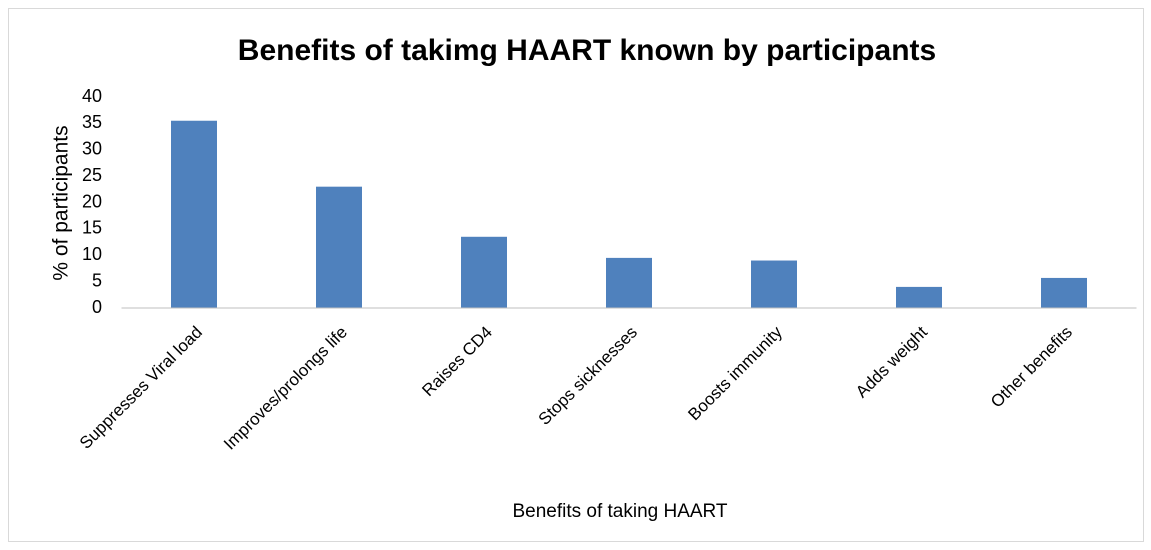 This screenshot has height=550, width=1151. What do you see at coordinates (61, 202) in the screenshot?
I see `y-axis-label: % of participants` at bounding box center [61, 202].